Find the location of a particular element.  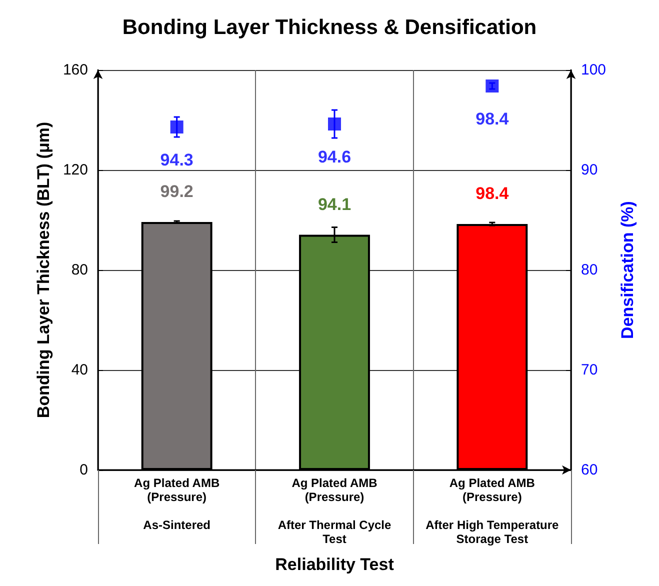

data-label: 99.2 is located at coordinates (177, 191).